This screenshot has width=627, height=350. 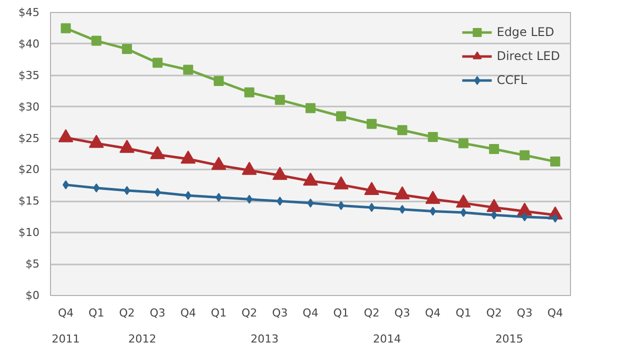 I want to click on y-tick-label: $5, so click(x=33, y=264).